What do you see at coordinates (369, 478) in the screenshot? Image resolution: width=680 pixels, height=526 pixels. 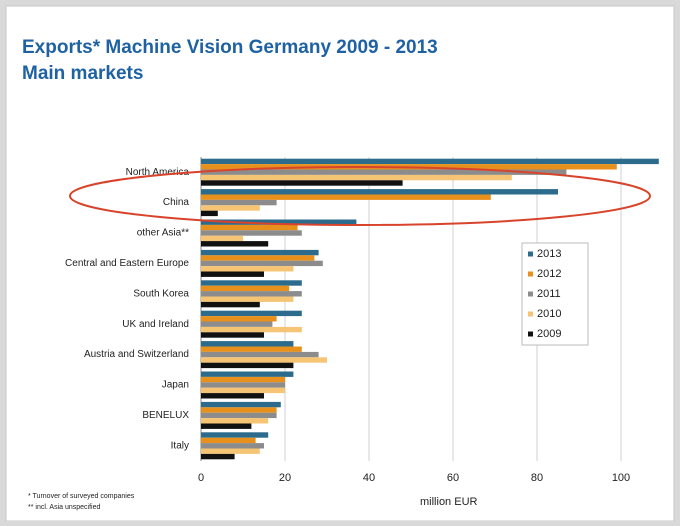 I see `x-tick-label: 40` at bounding box center [369, 478].